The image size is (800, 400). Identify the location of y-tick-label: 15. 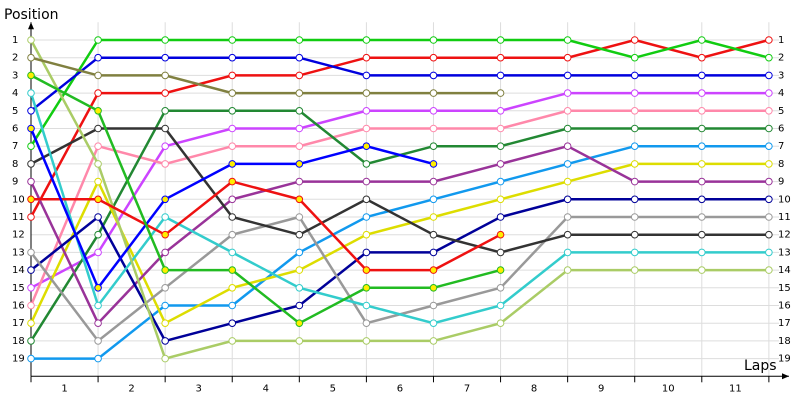
(18, 288).